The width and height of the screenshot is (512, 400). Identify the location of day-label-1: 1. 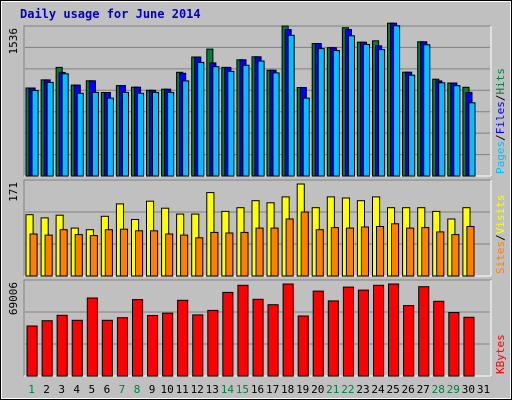
(31, 389).